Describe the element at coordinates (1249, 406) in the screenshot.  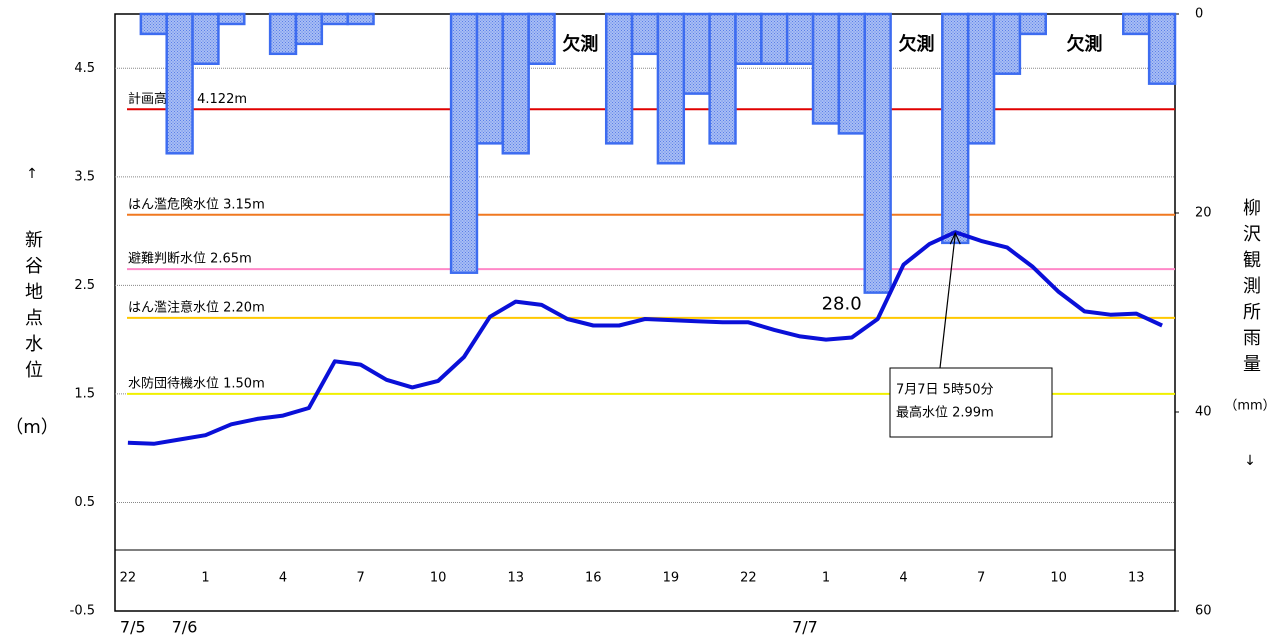
I see `y2-label-unit: （mm）` at that location.